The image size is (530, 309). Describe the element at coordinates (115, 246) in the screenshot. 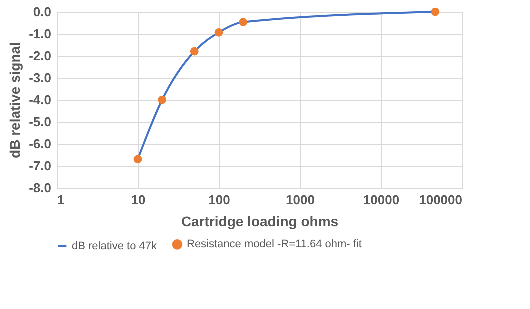

I see `legend-label: dB relative to 47k` at that location.